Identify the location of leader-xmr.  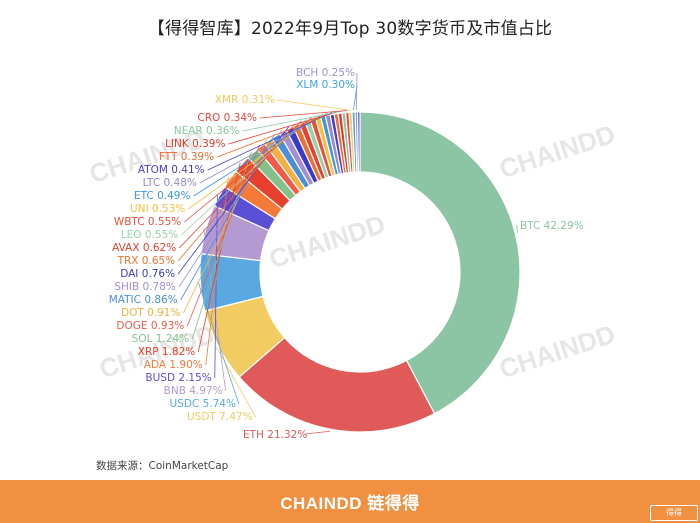
(313, 105).